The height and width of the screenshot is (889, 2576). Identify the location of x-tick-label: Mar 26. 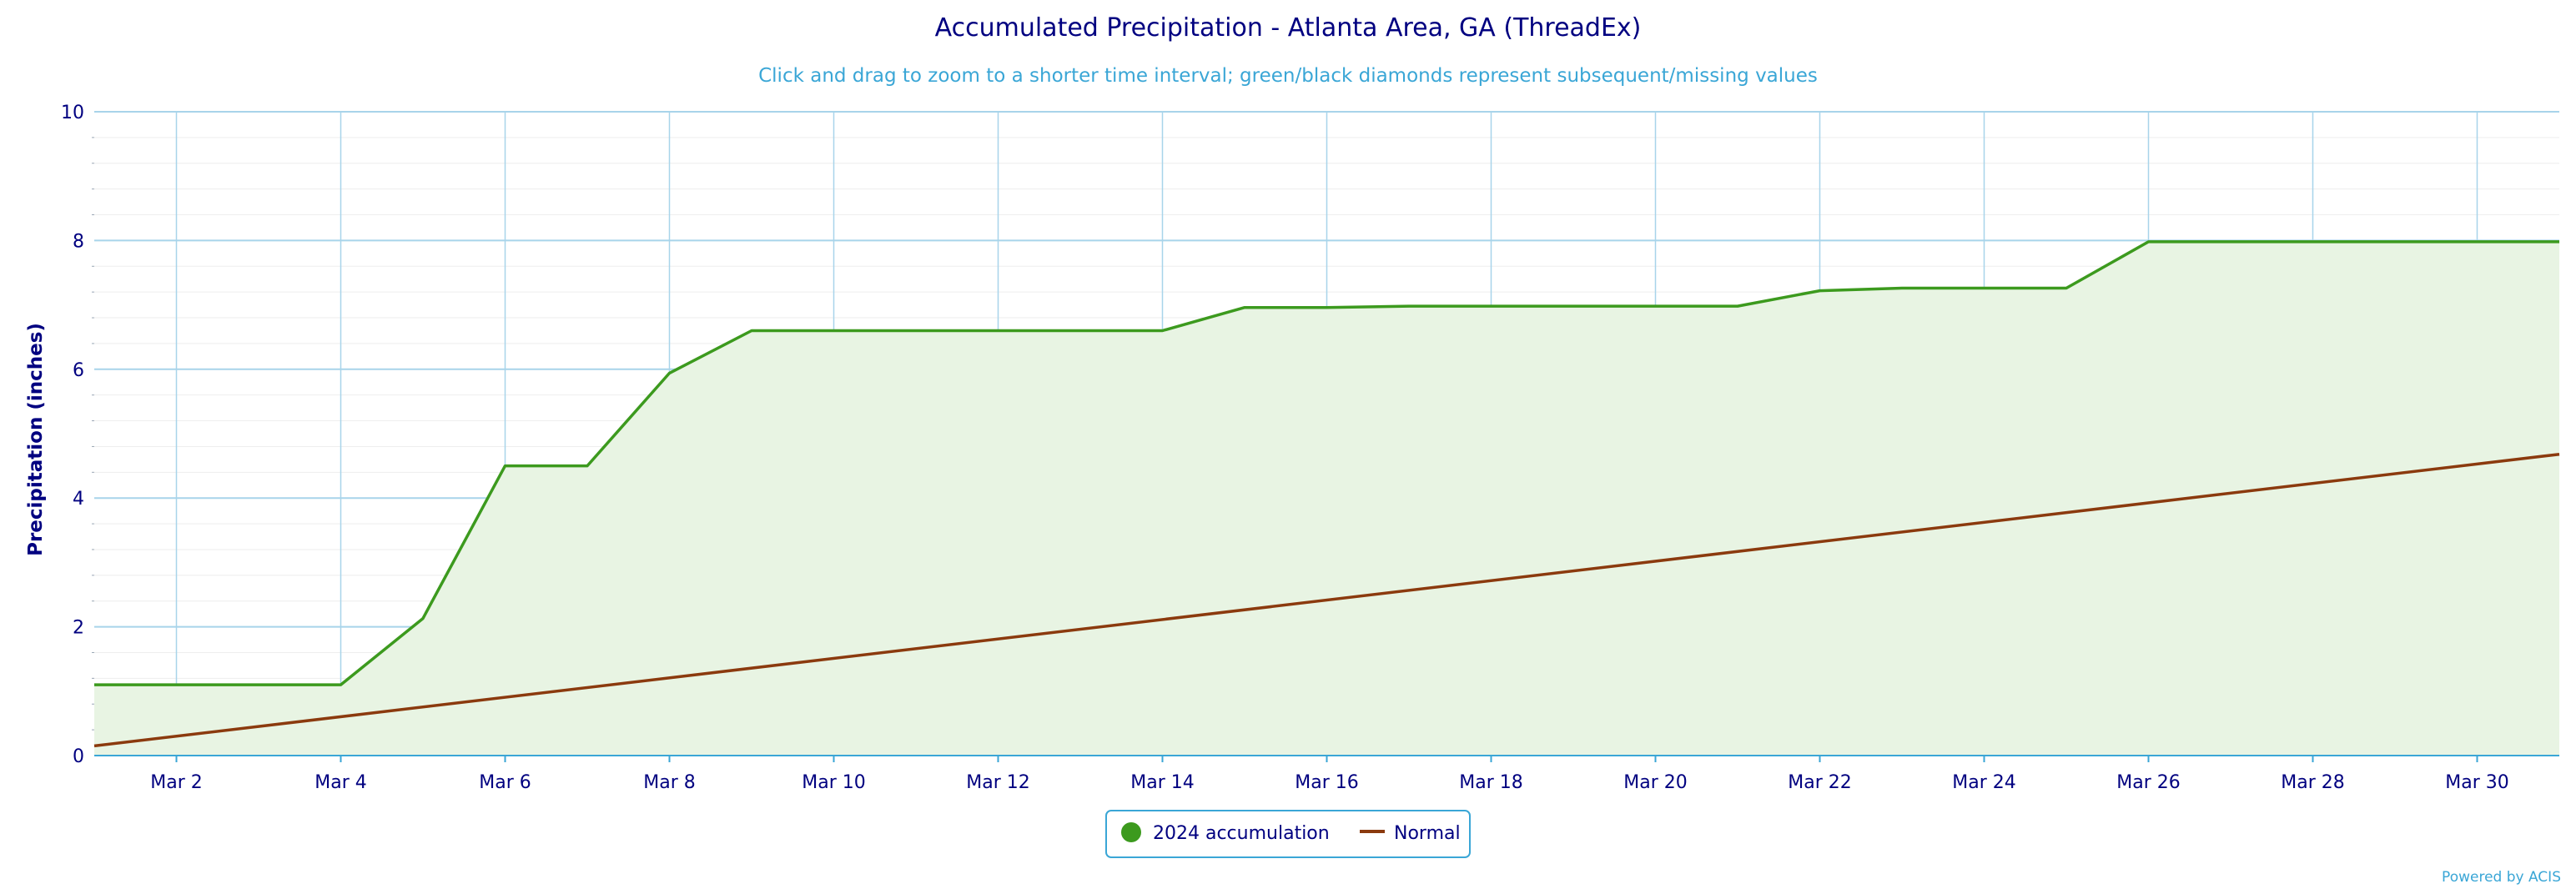
(2148, 782).